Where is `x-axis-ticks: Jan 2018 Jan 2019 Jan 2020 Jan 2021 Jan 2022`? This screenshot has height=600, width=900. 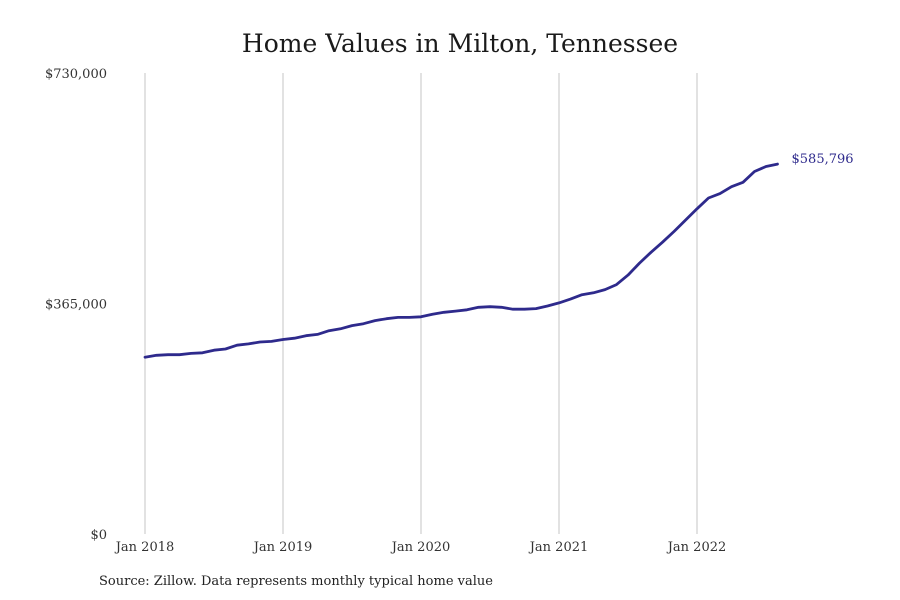
x-axis-ticks: Jan 2018 Jan 2019 Jan 2020 Jan 2021 Jan 2022 is located at coordinates (420, 547).